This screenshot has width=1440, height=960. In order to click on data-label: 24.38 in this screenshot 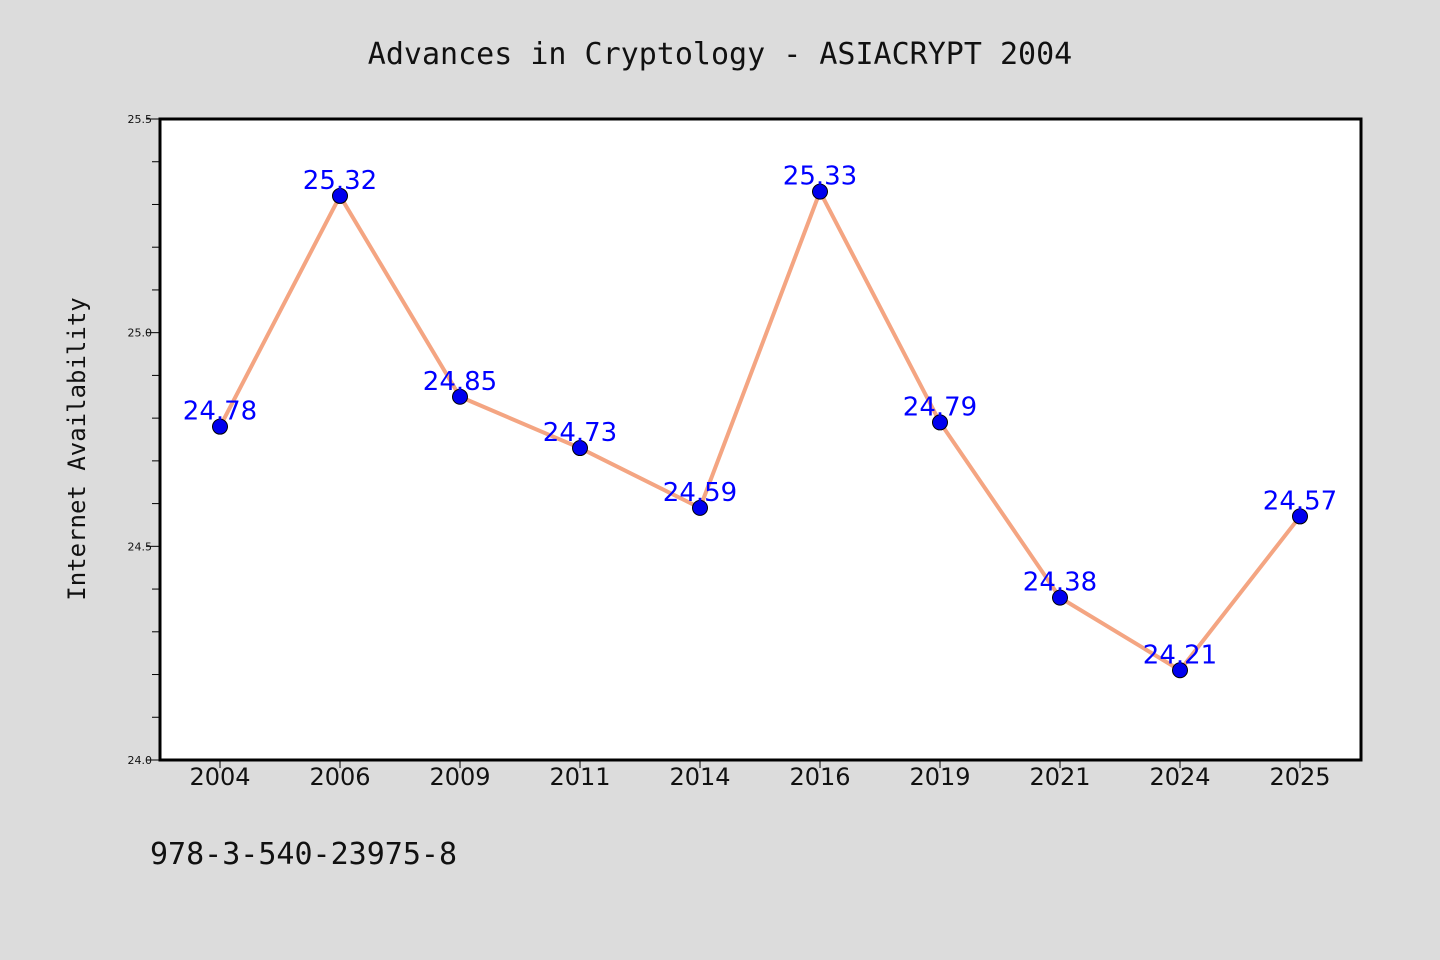, I will do `click(1060, 583)`.